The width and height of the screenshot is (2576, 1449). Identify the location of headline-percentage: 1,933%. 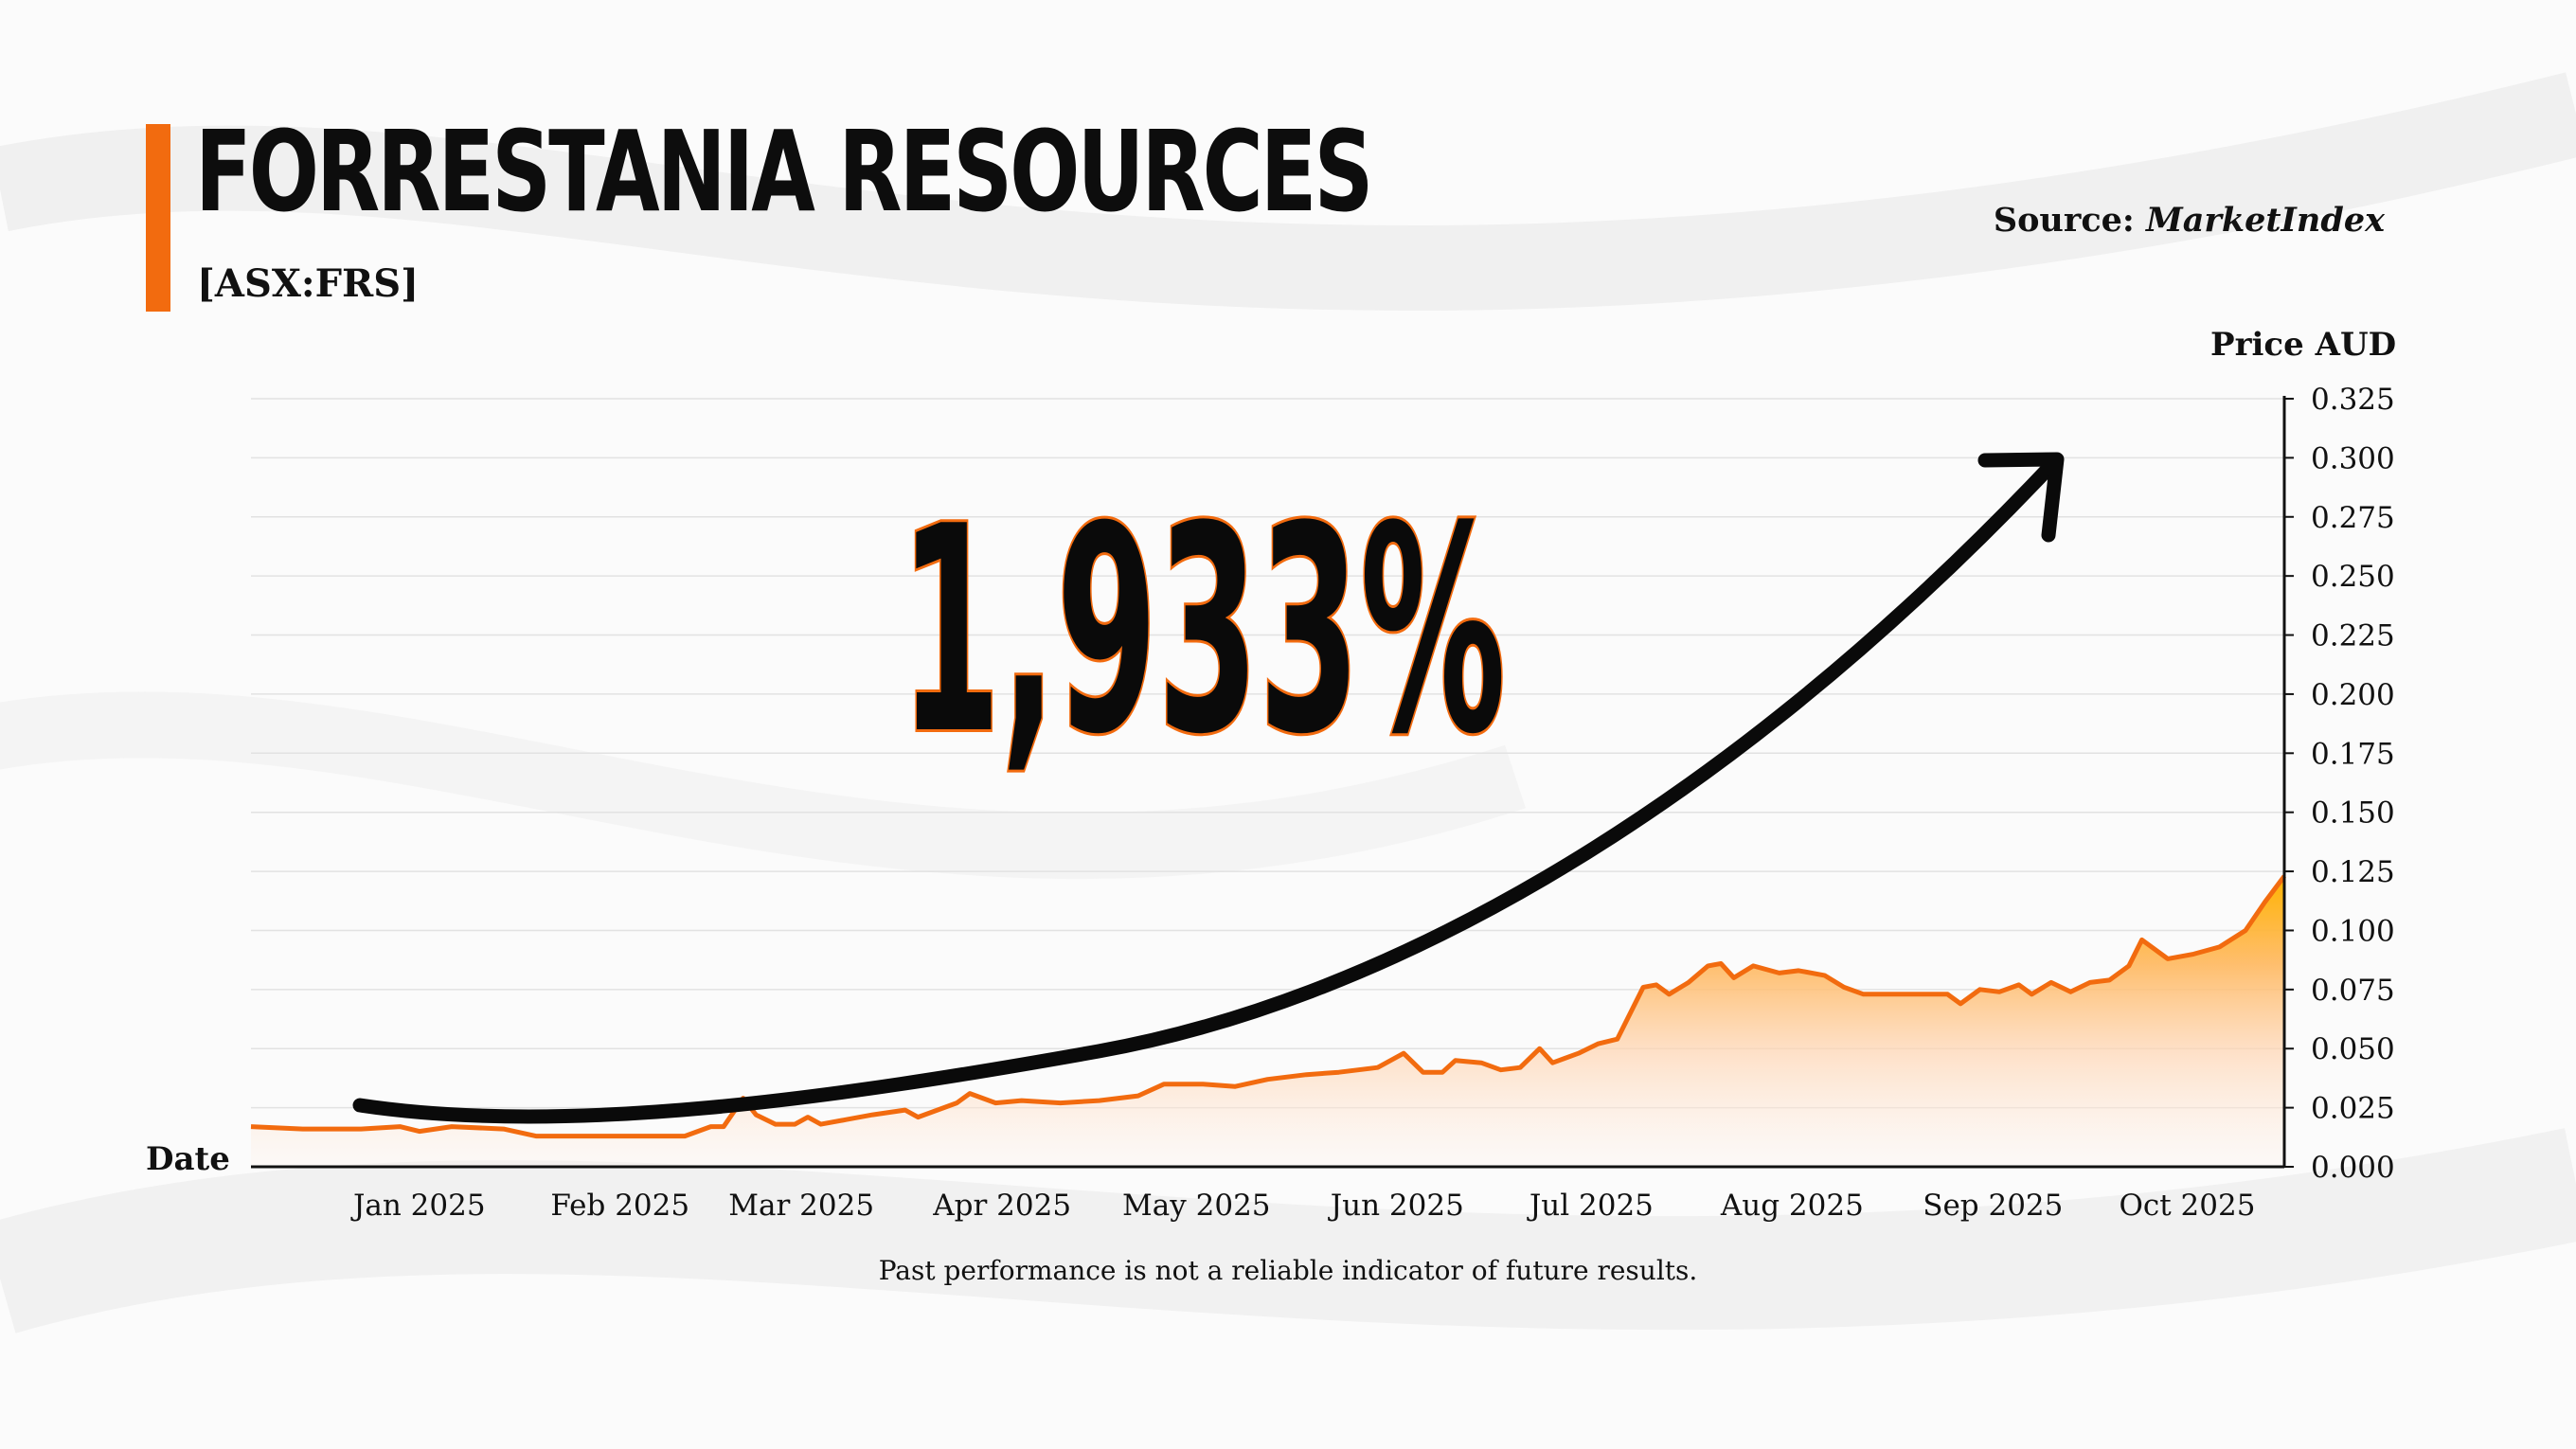
(1203, 631).